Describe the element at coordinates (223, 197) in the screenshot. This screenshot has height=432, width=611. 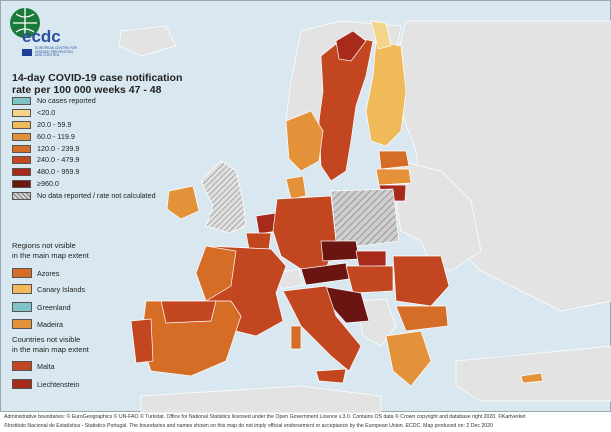
I see `country-uk` at that location.